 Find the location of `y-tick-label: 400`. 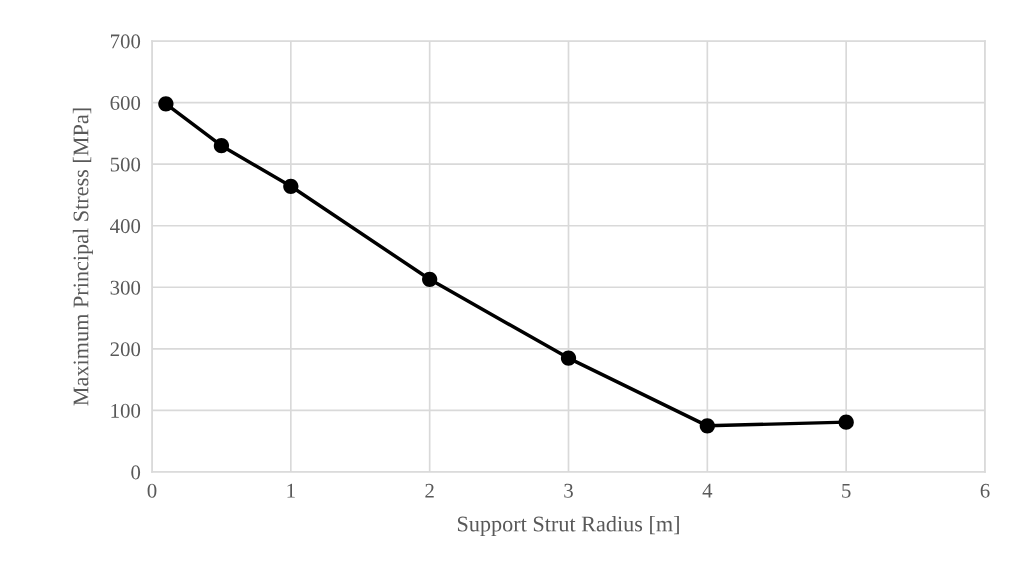

y-tick-label: 400 is located at coordinates (125, 226).